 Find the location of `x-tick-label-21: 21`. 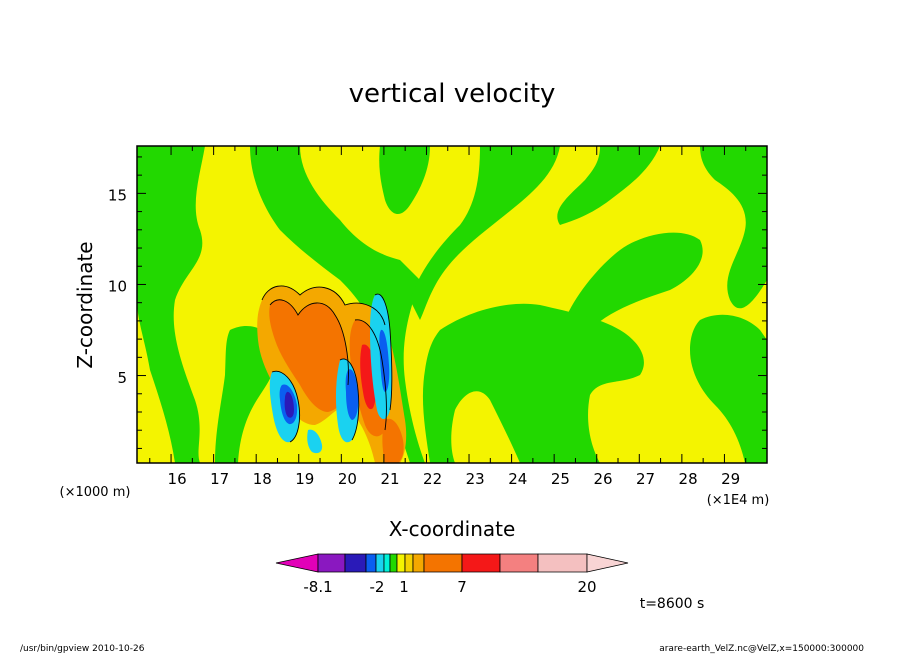

x-tick-label-21: 21 is located at coordinates (389, 479).